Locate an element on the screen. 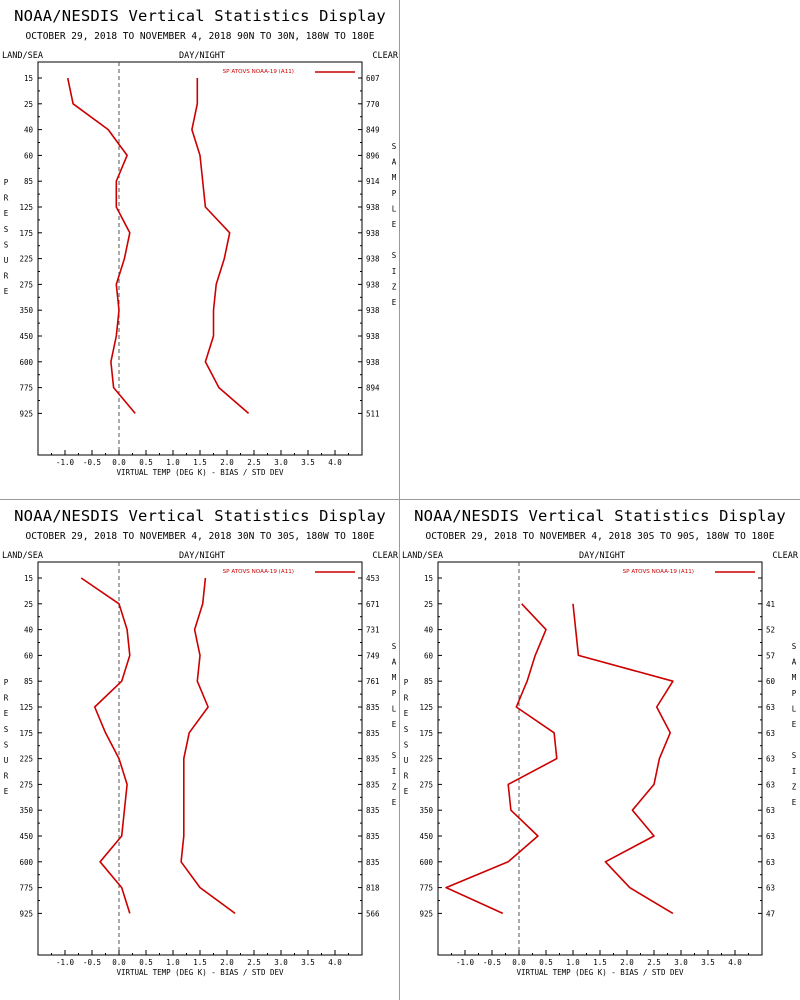 This screenshot has height=1000, width=800. horizontal-divider is located at coordinates (400, 499).